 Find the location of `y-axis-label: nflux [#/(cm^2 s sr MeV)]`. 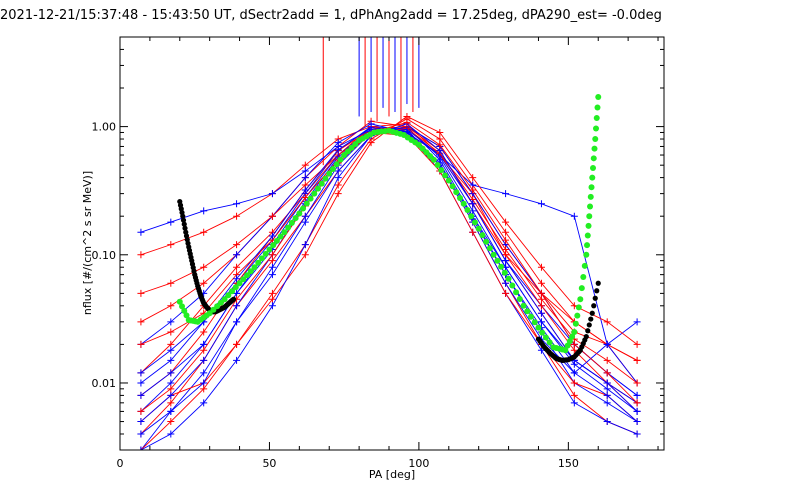

y-axis-label: nflux [#/(cm^2 s sr MeV)] is located at coordinates (87, 243).